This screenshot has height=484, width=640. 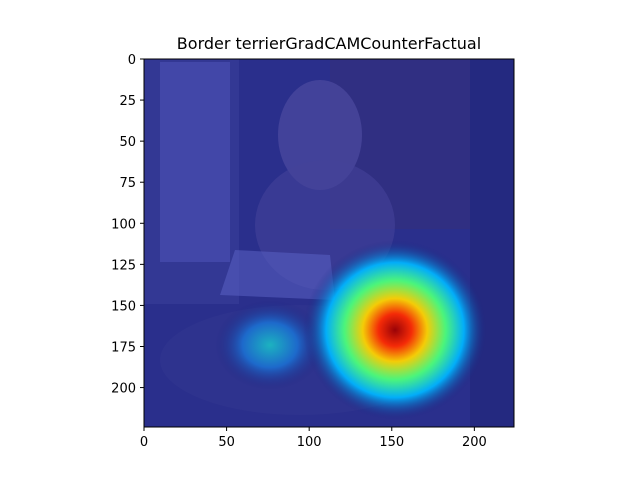 I want to click on x-tick-label: 150, so click(x=391, y=442).